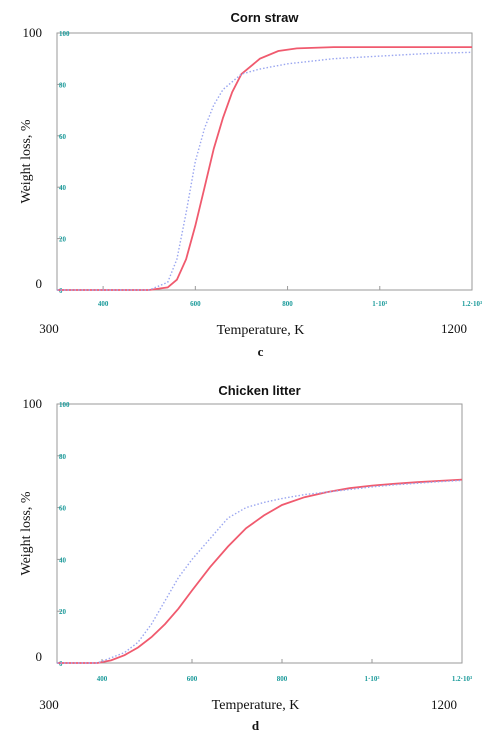 The image size is (494, 735). I want to click on chart-title: Corn straw, so click(265, 17).